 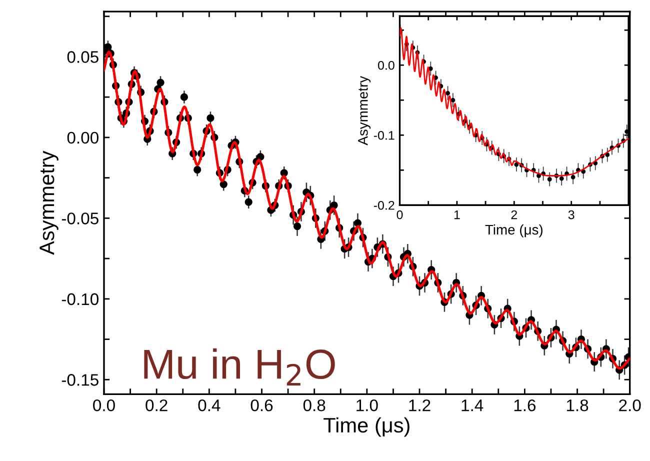 I want to click on y-tick-label: -0.2, so click(x=384, y=205).